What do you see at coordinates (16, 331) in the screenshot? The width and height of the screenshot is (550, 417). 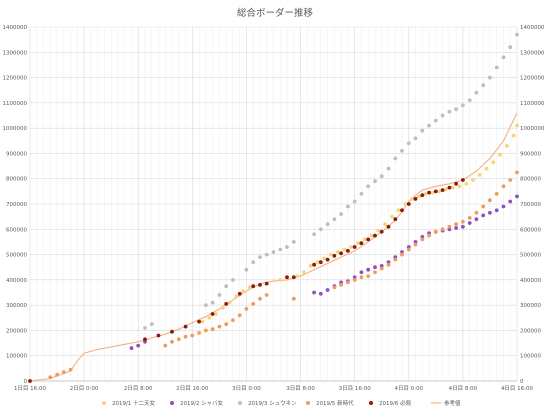 I see `y-tick-label-left: 200000` at bounding box center [16, 331].